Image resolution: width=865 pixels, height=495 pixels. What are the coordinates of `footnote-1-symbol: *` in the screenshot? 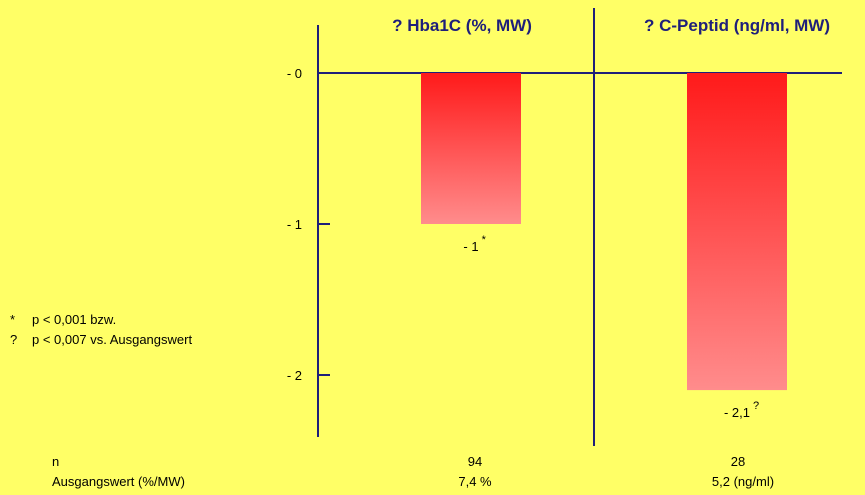 It's located at (13, 319).